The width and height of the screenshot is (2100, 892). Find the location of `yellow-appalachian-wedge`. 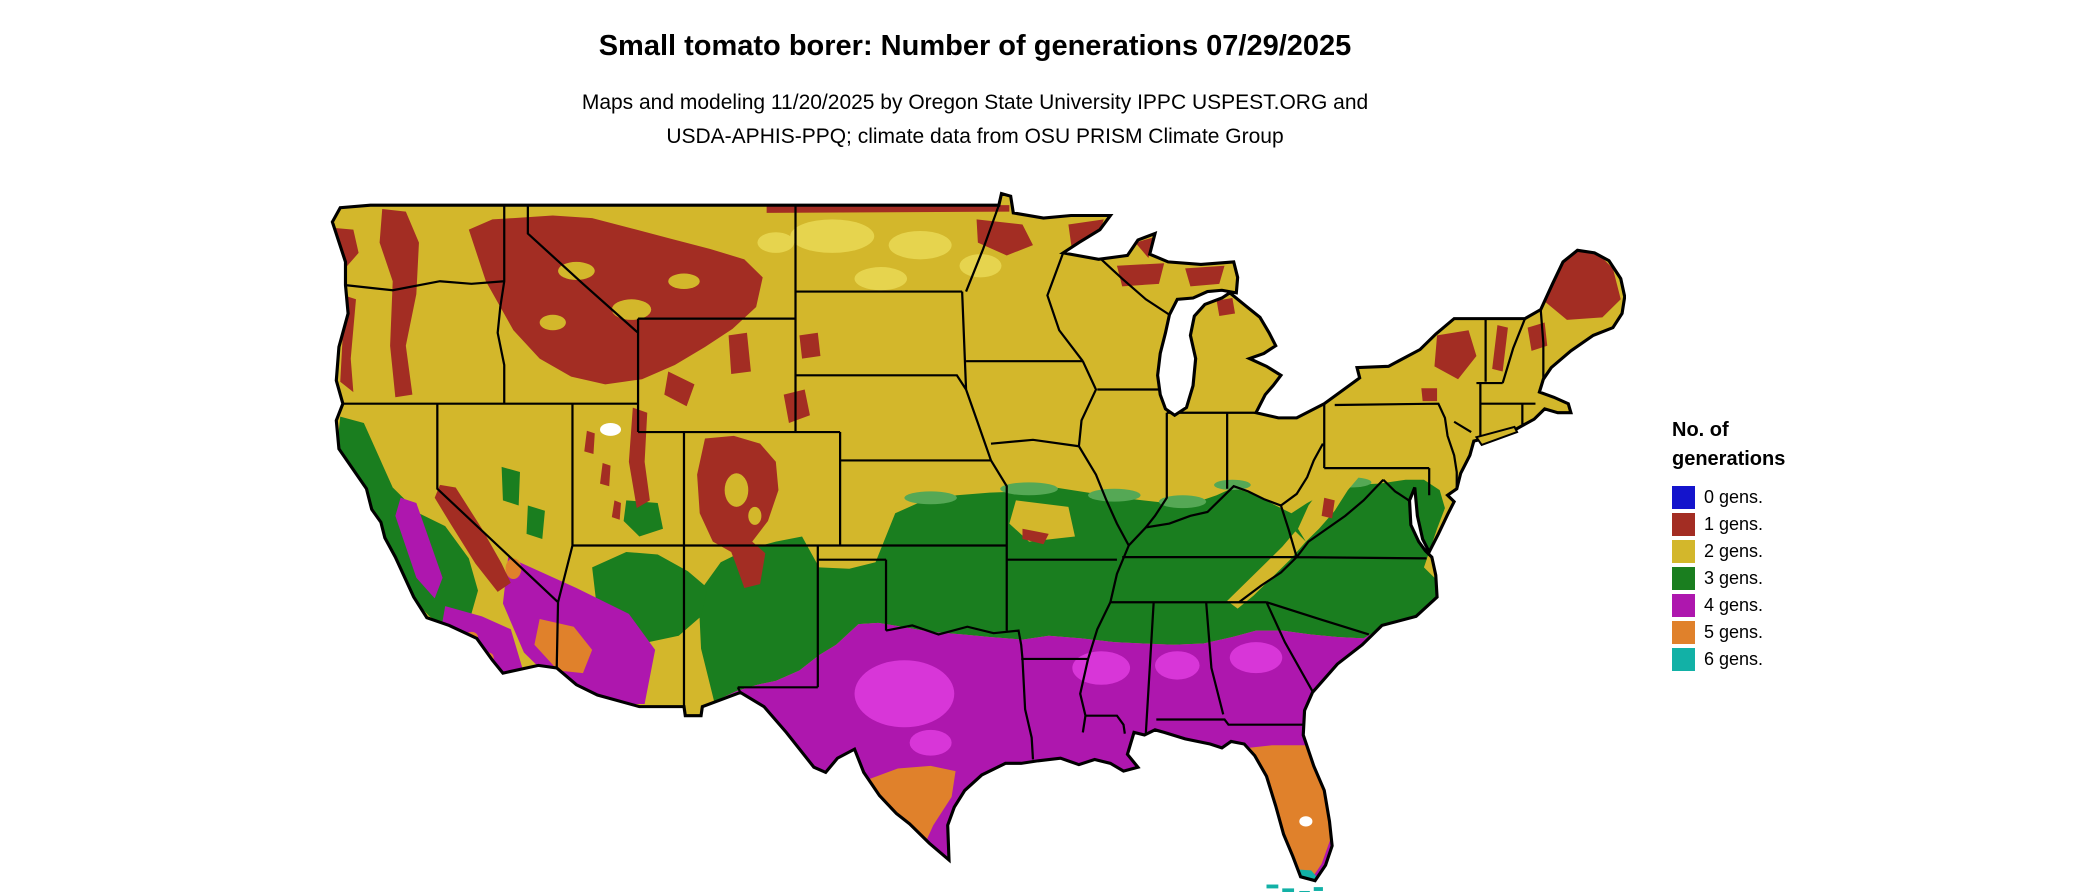

yellow-appalachian-wedge is located at coordinates (1185, 537).